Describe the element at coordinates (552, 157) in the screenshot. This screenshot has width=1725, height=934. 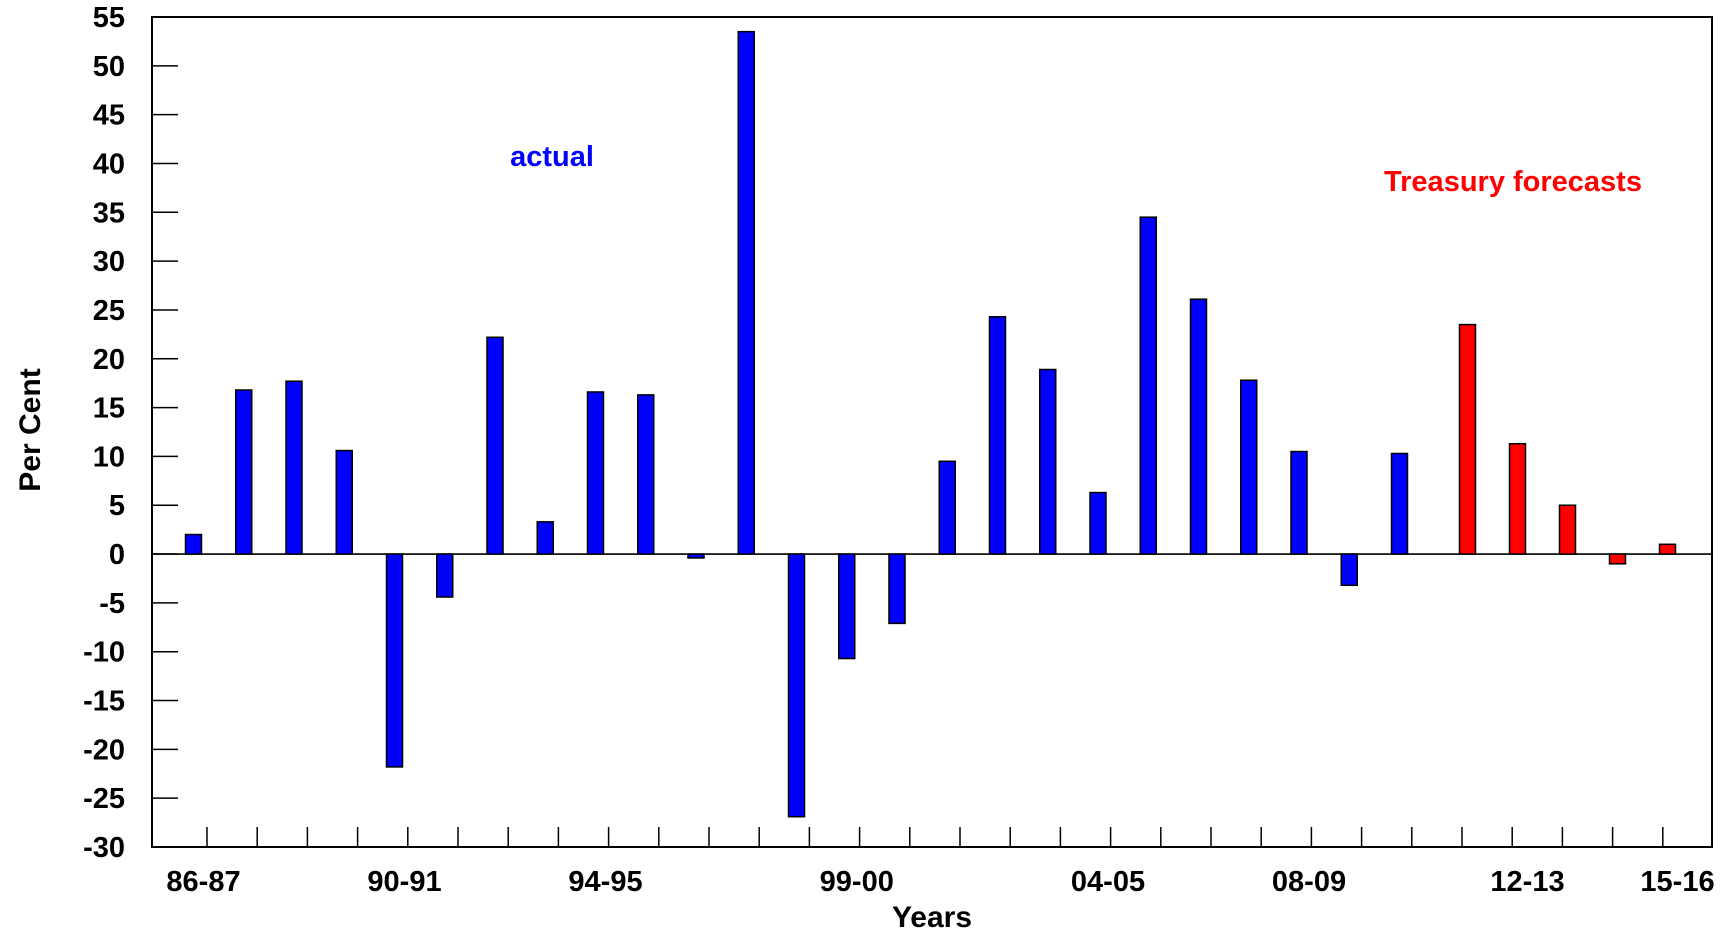
I see `annotation-actual: actual` at that location.